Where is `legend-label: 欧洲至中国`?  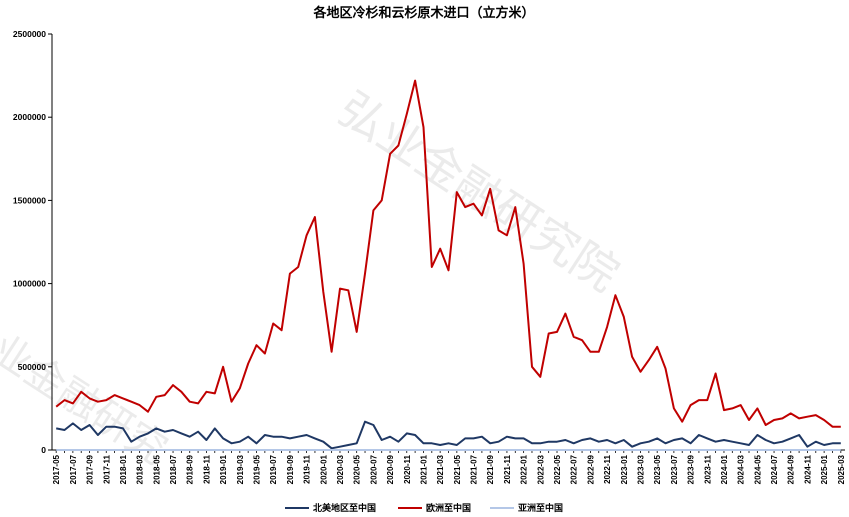
legend-label: 欧洲至中国 is located at coordinates (448, 508).